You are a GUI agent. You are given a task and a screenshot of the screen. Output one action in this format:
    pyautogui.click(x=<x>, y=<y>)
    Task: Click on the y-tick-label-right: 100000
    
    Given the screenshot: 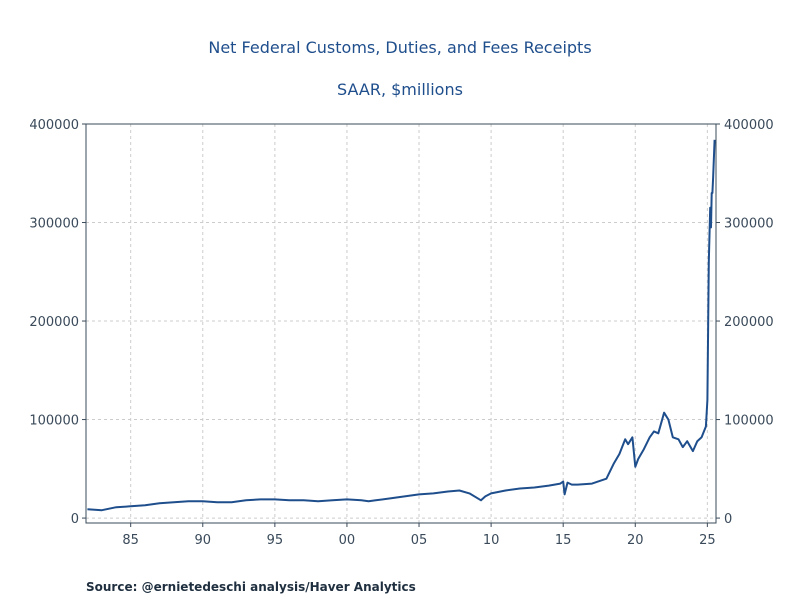 What is the action you would take?
    pyautogui.click(x=749, y=421)
    